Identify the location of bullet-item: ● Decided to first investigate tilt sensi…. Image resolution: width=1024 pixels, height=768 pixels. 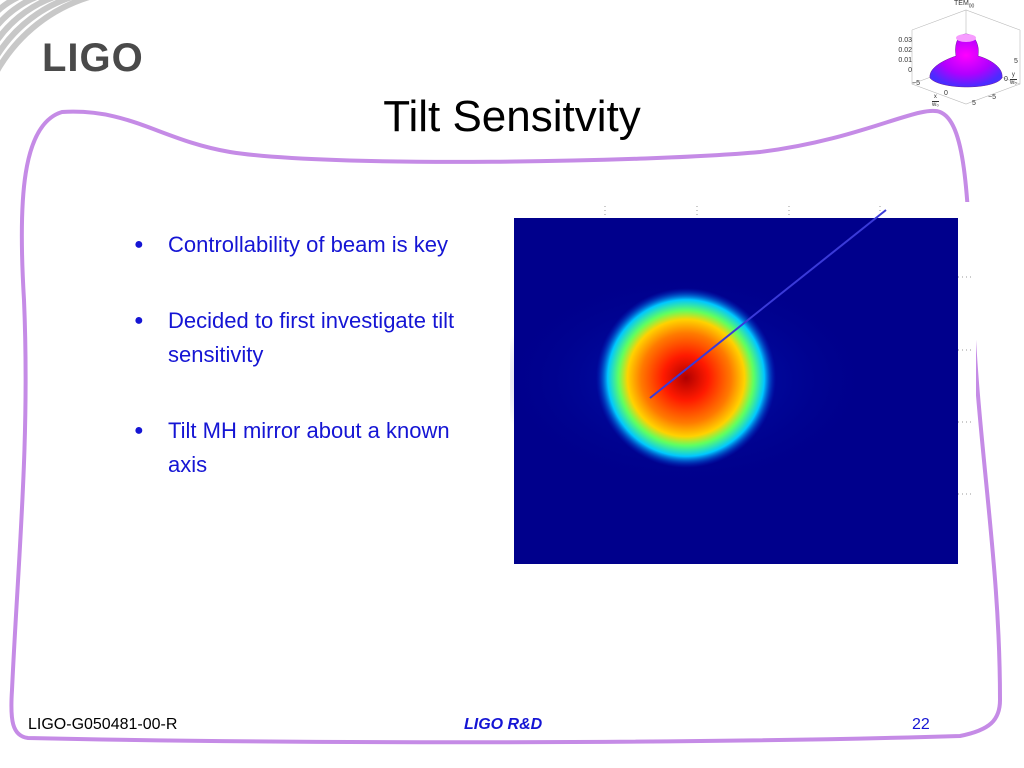
(310, 338).